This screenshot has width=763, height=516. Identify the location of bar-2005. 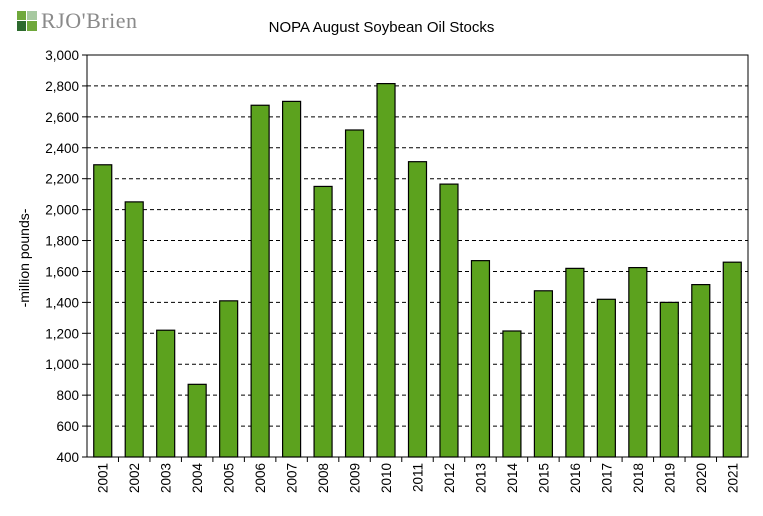
(229, 379).